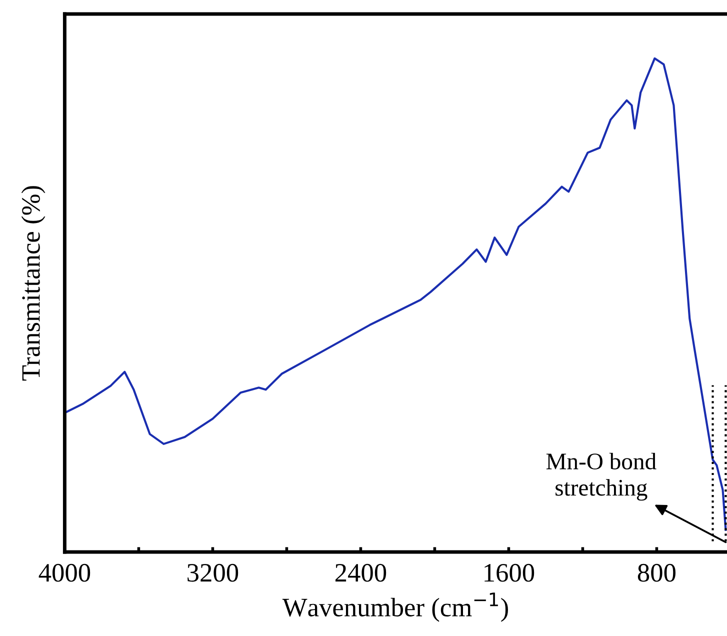 The height and width of the screenshot is (636, 727). Describe the element at coordinates (509, 573) in the screenshot. I see `x-tick-label: 1600` at that location.